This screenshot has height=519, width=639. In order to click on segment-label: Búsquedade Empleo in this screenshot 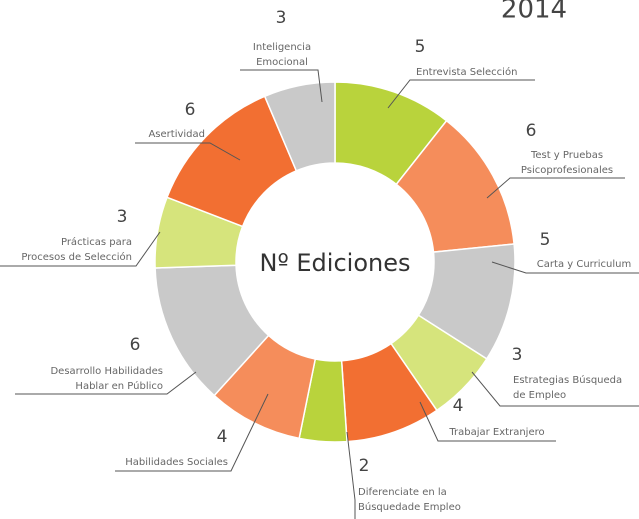, I will do `click(409, 507)`.